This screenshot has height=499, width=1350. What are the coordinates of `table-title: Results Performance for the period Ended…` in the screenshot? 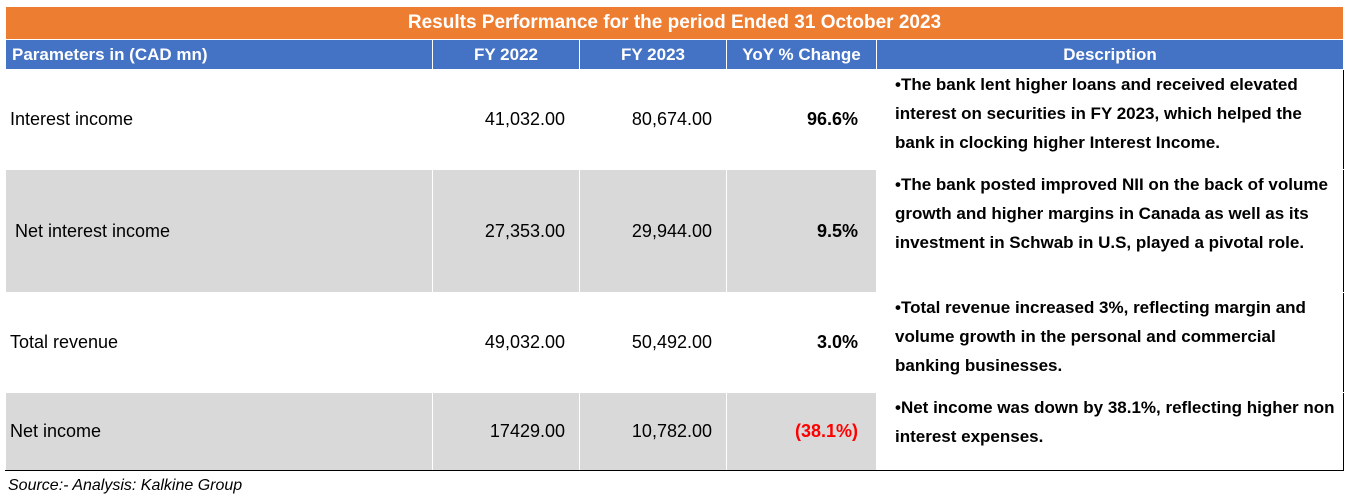 It's located at (674, 23).